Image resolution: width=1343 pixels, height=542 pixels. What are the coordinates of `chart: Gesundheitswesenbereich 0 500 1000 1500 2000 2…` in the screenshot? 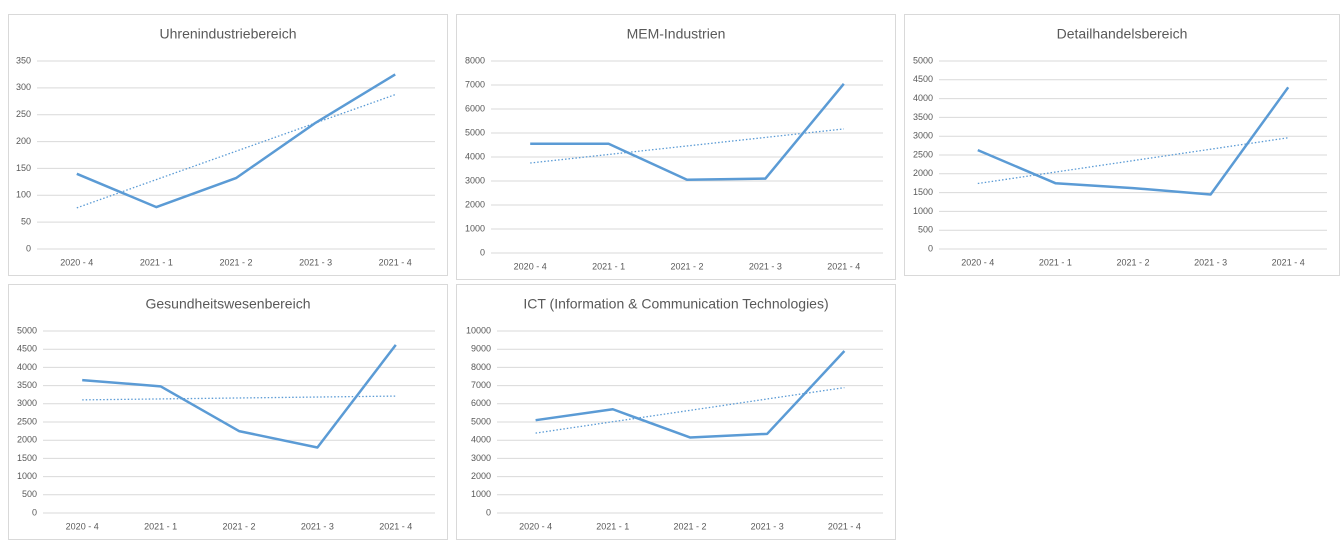 It's located at (226, 413).